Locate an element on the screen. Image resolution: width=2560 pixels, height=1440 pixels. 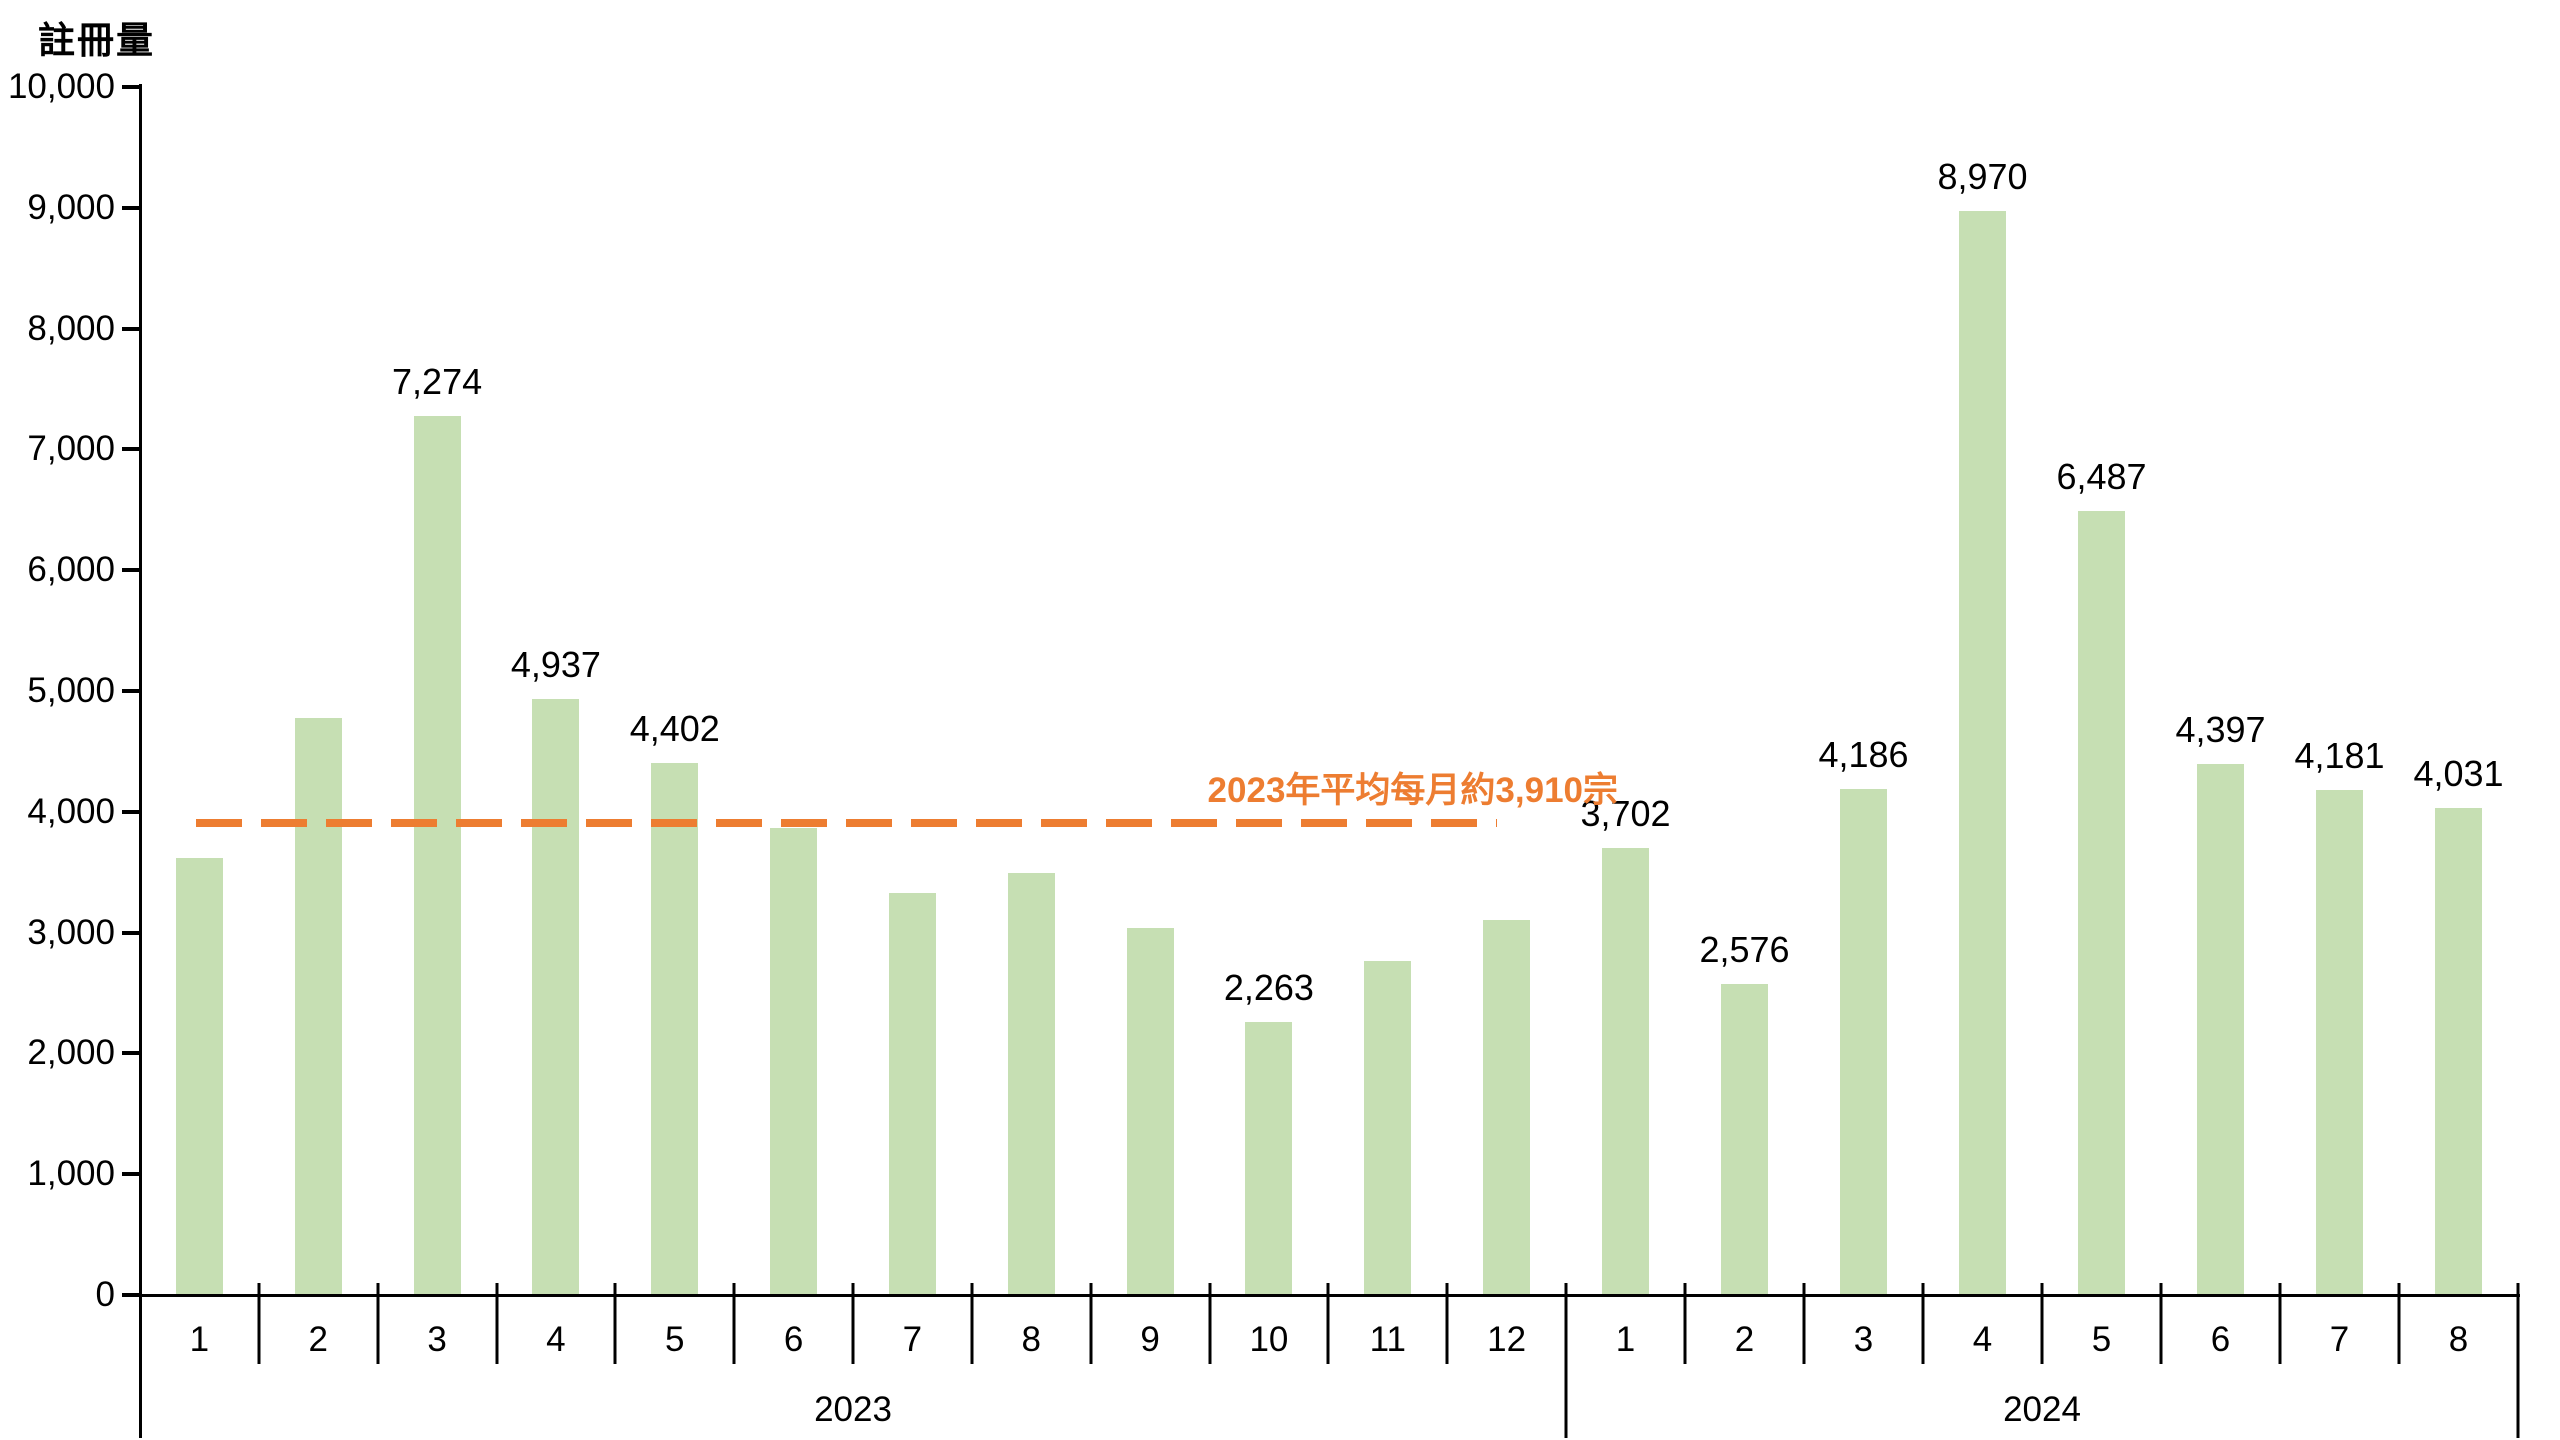
y-tick-label: 10,000 is located at coordinates (61, 86).